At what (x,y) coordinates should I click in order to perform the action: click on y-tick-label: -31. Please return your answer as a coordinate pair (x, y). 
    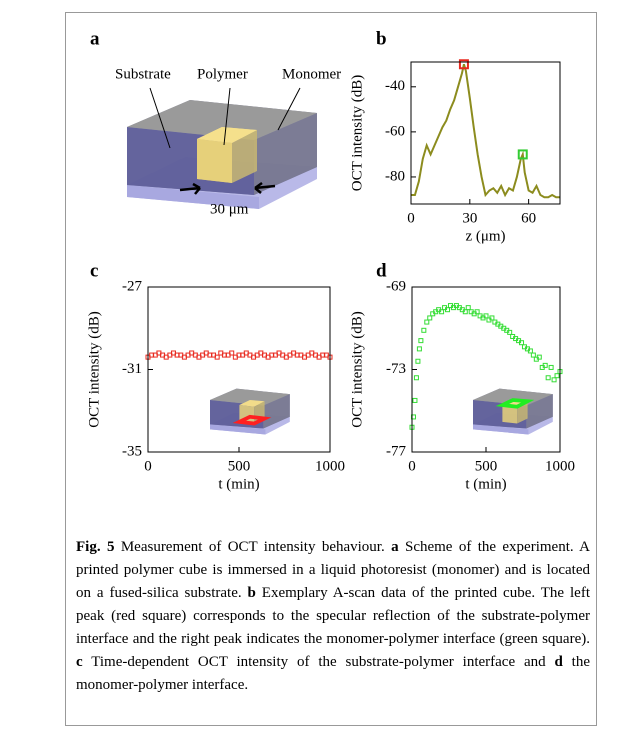
    Looking at the image, I should click on (132, 369).